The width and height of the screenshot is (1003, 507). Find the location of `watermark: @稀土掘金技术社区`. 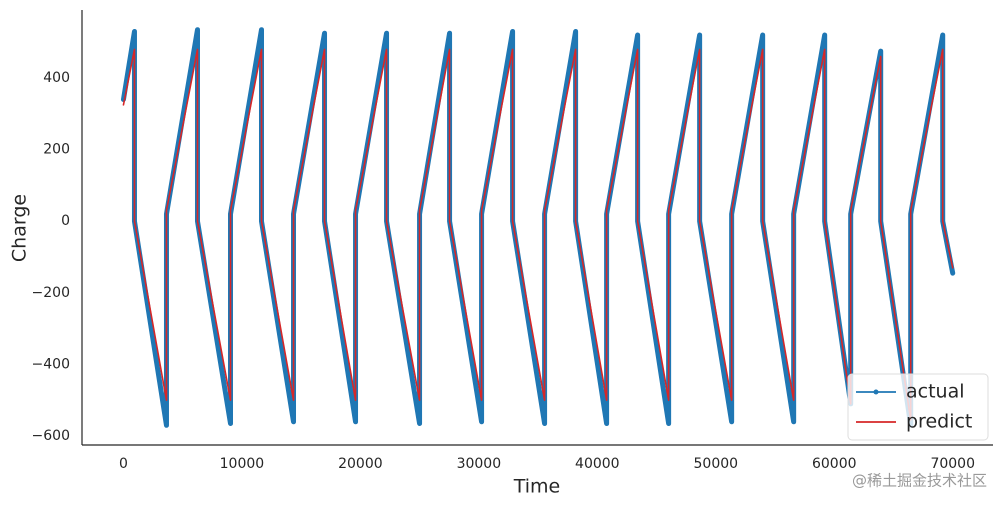

watermark: @稀土掘金技术社区 is located at coordinates (919, 481).